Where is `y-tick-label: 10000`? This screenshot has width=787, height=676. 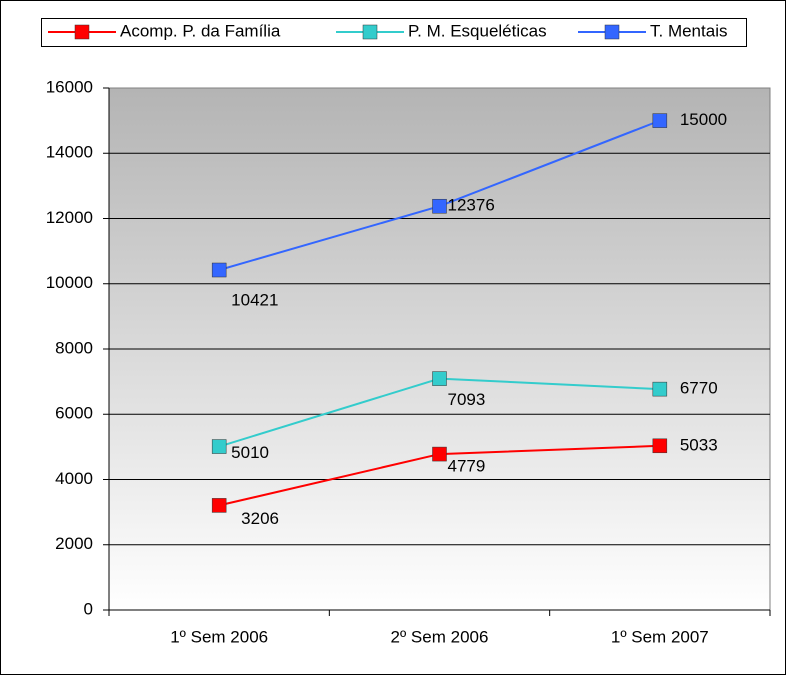
y-tick-label: 10000 is located at coordinates (69, 282).